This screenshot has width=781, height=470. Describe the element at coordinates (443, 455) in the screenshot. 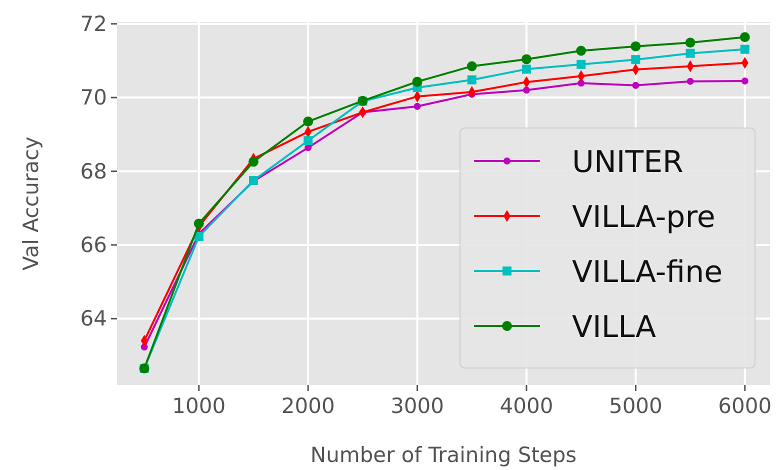

I see `x-axis-title: Number of Training Steps` at that location.